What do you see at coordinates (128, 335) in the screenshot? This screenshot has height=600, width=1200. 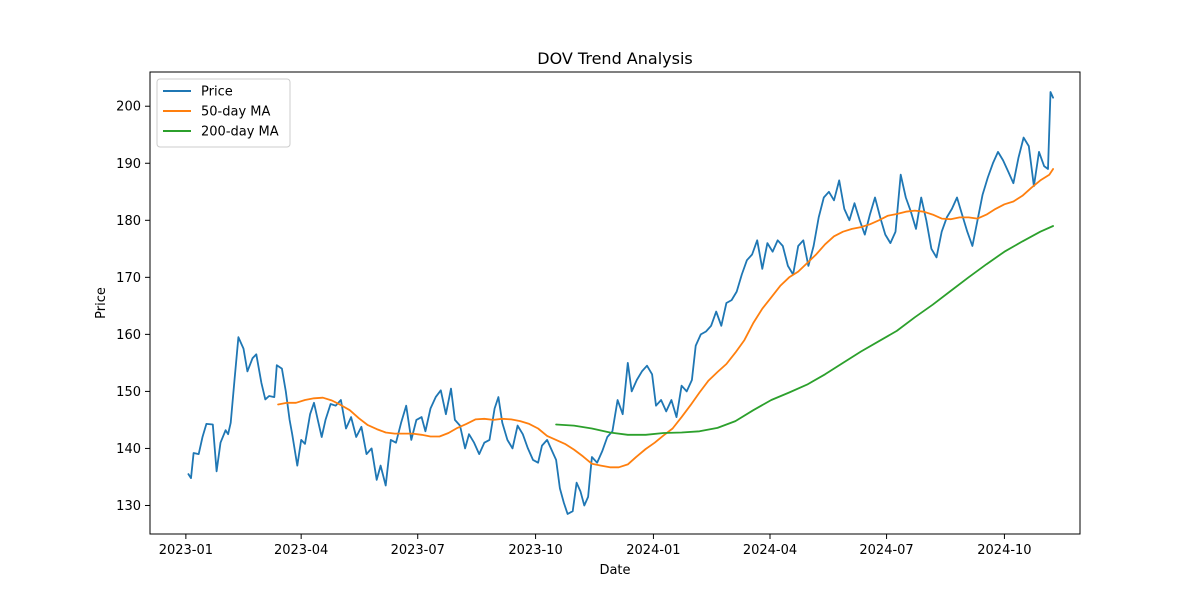 I see `y-tick-label: 160` at bounding box center [128, 335].